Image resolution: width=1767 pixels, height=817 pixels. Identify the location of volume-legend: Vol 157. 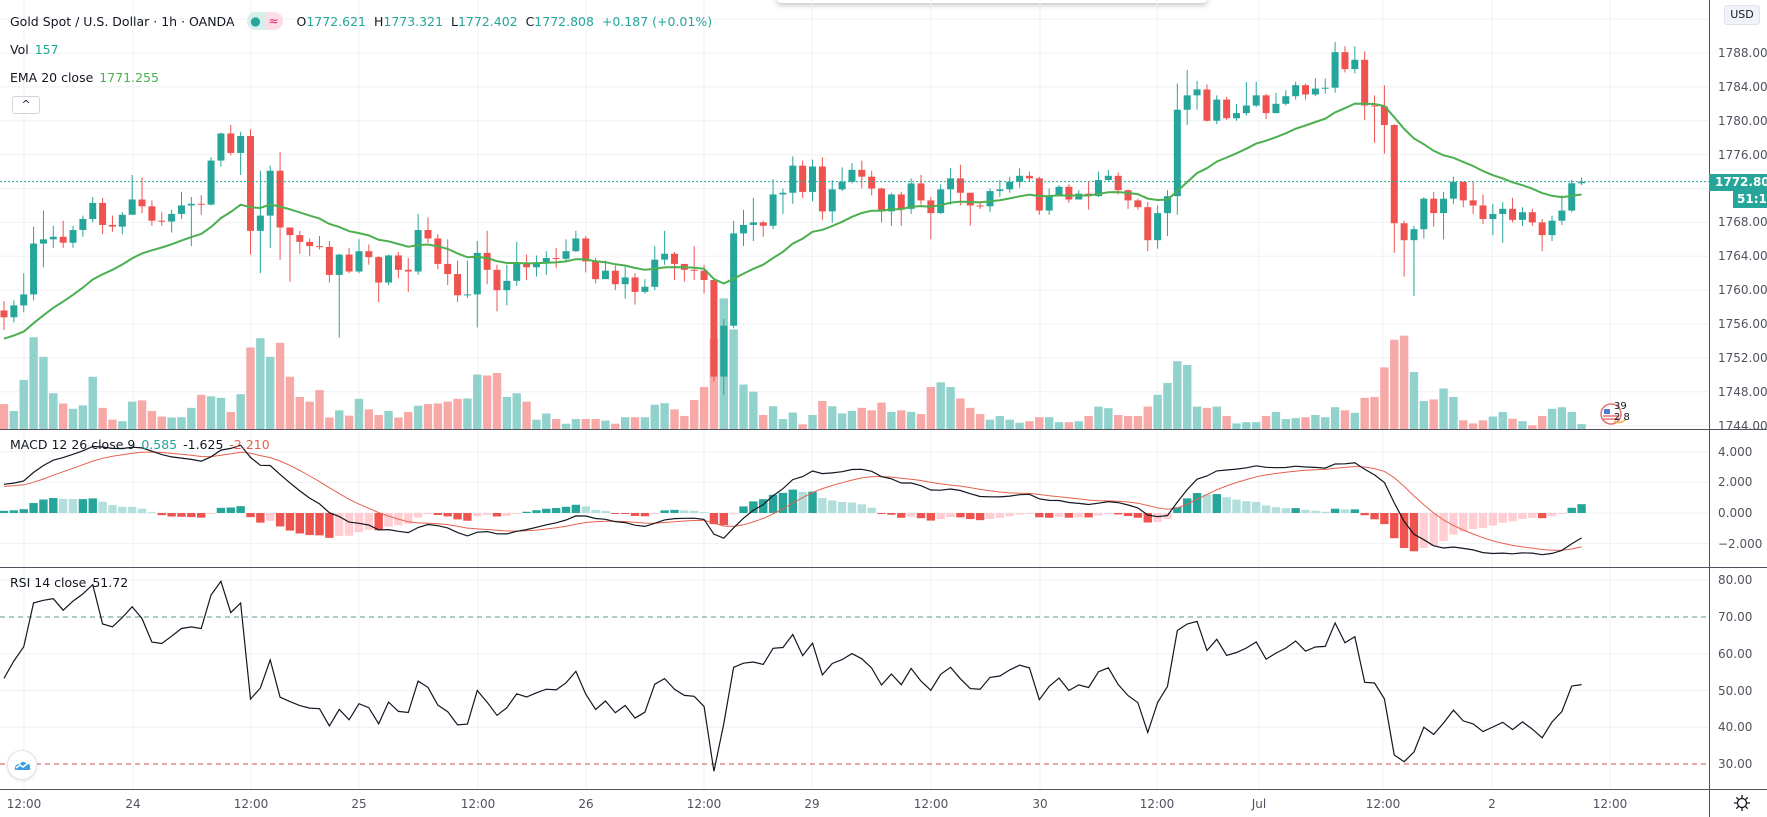
(34, 49).